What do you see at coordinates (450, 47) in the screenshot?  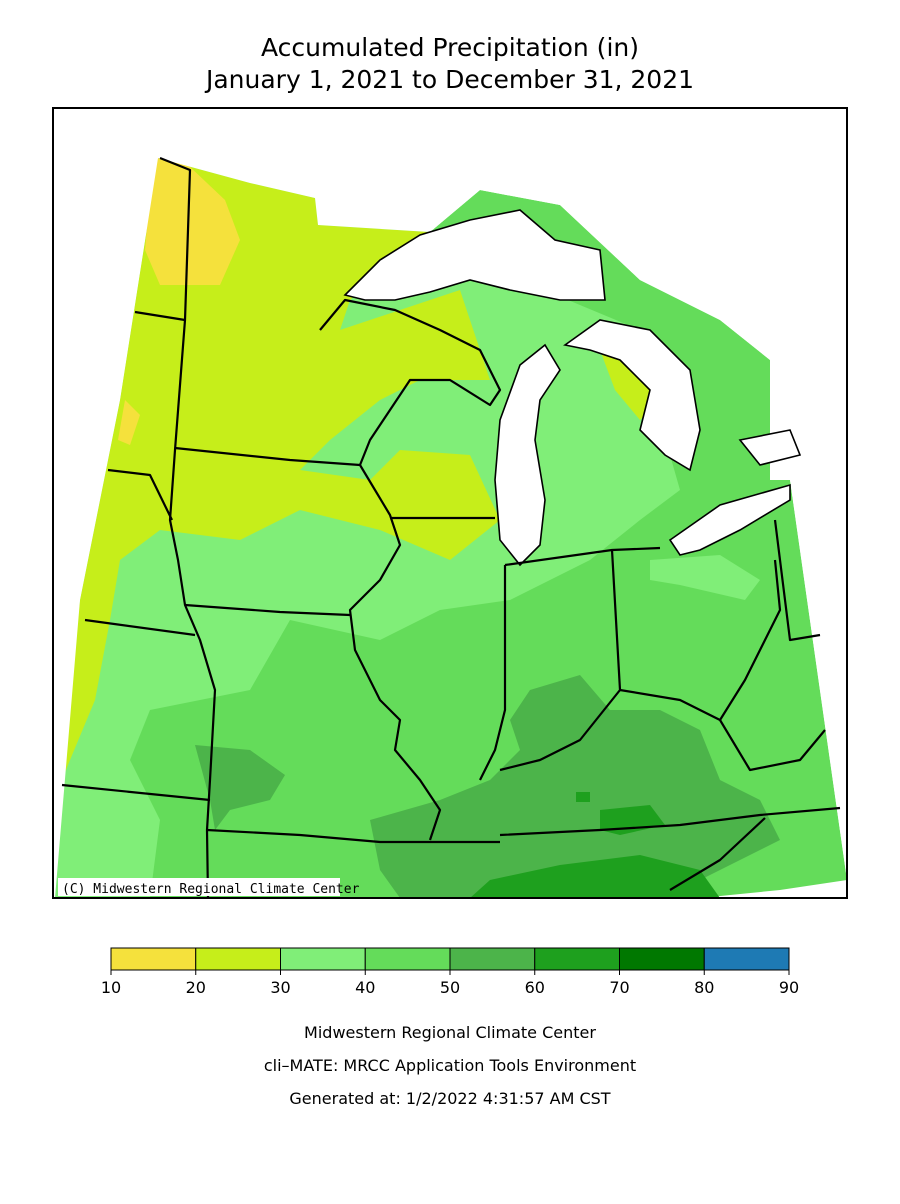 I see `title: Accumulated Precipitation (in)` at bounding box center [450, 47].